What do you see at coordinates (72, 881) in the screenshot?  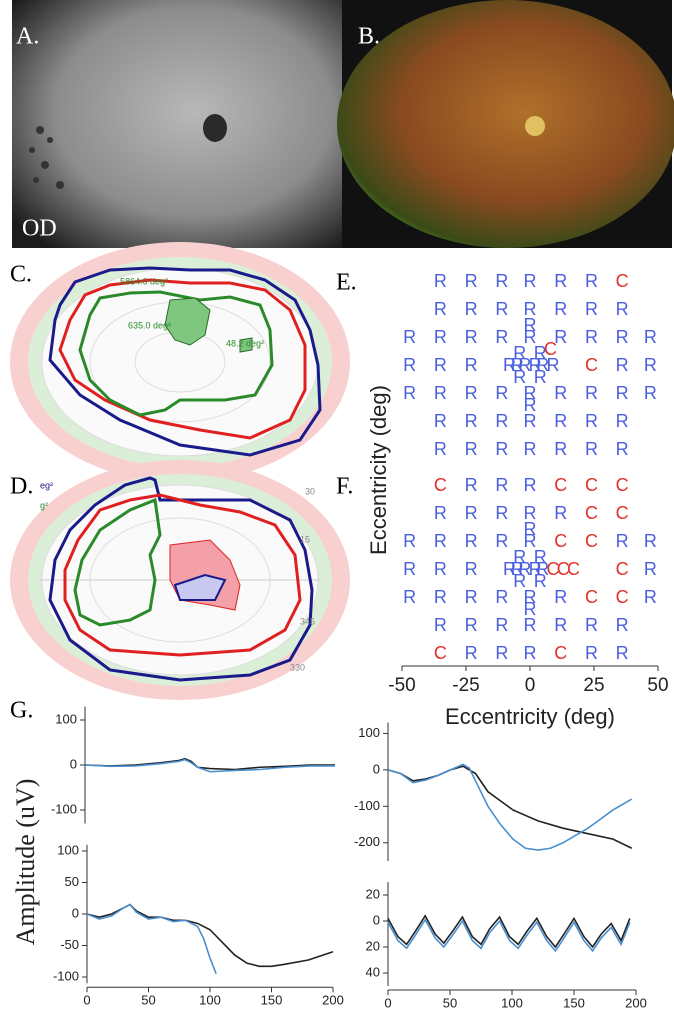 I see `y-tick-label: 50` at bounding box center [72, 881].